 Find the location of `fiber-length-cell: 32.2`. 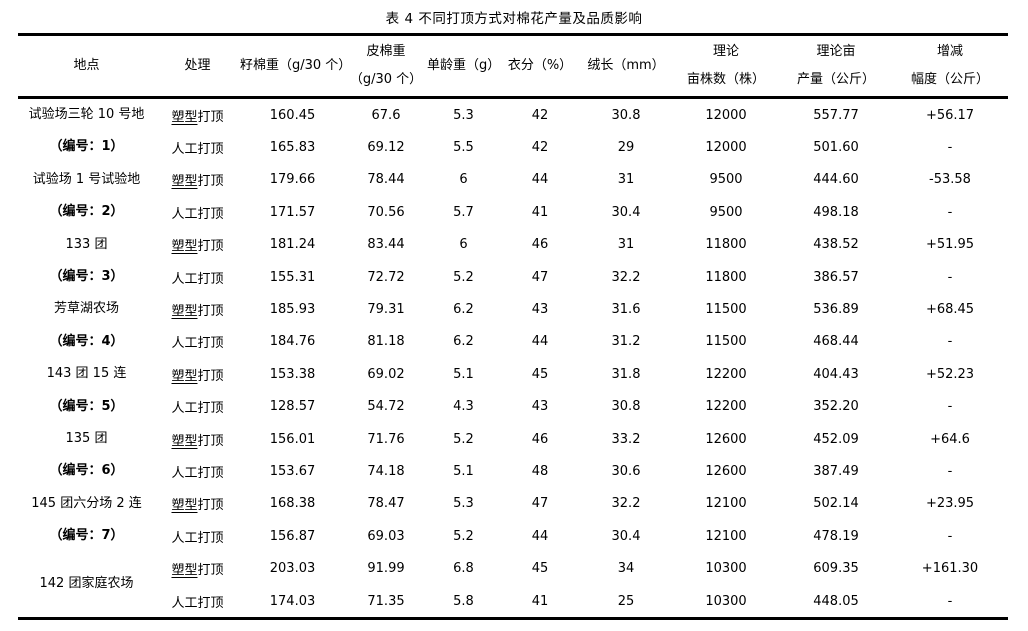

fiber-length-cell: 32.2 is located at coordinates (626, 277).